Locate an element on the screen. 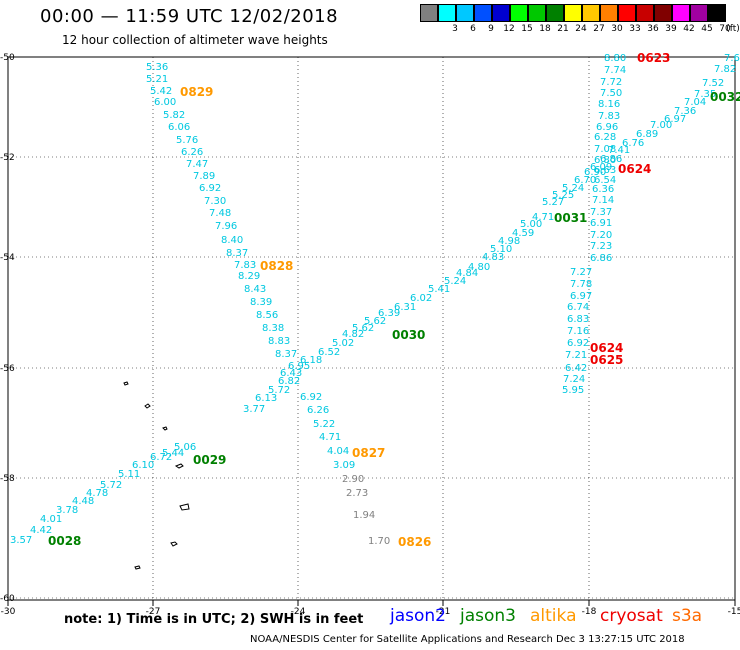 The height and width of the screenshot is (650, 740). wave-height-value: 2.90 is located at coordinates (353, 479).